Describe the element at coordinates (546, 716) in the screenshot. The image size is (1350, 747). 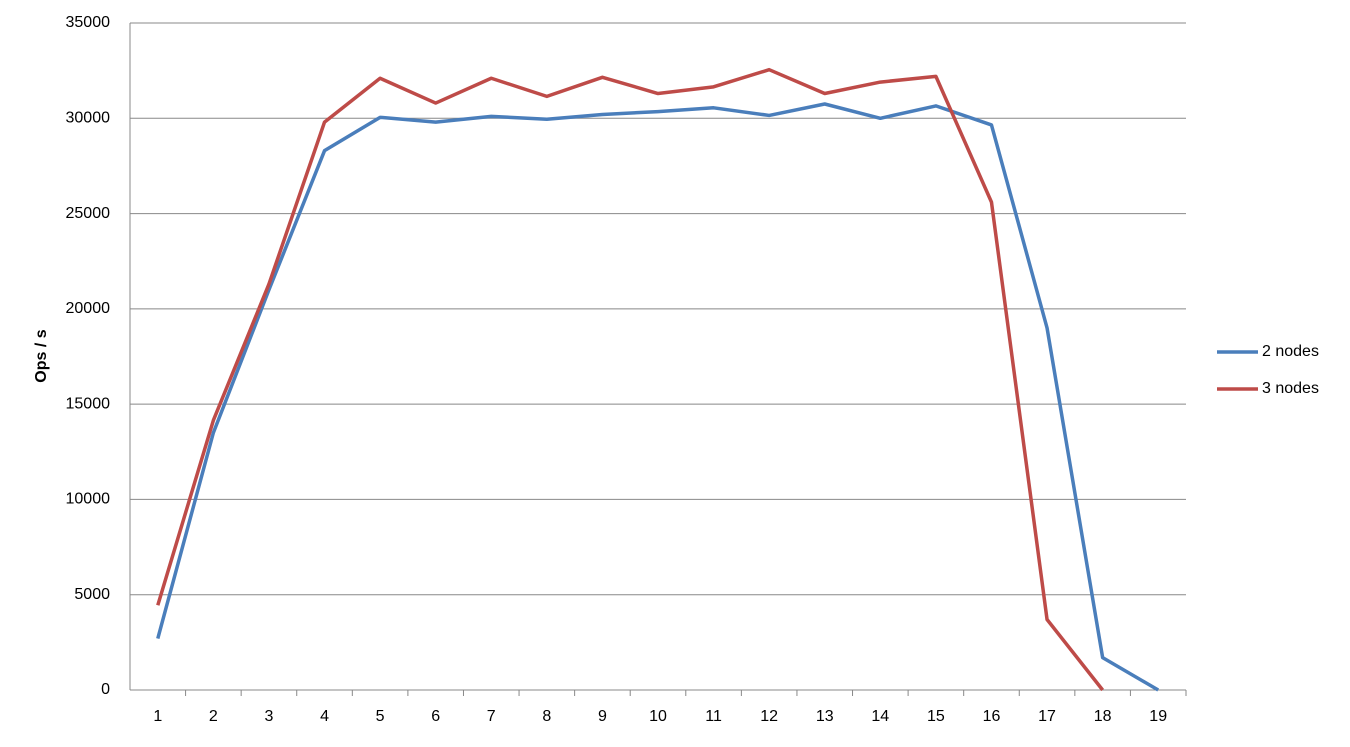
I see `x-tick-label: 8` at that location.